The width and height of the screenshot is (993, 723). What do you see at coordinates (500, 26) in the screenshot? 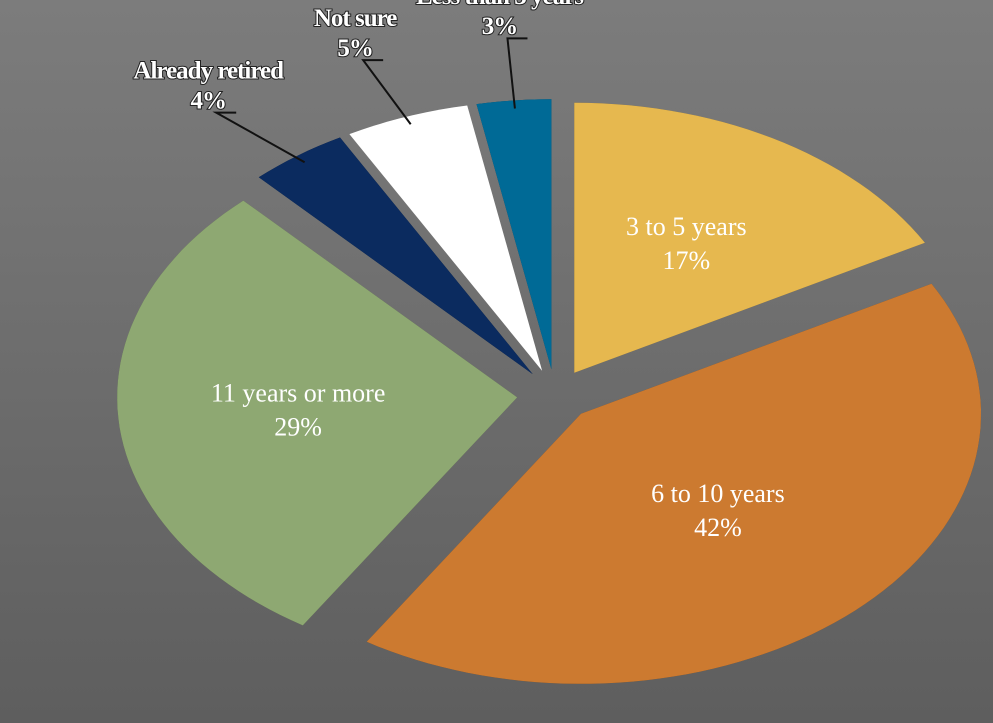
I see `slice-value-label: 3%` at bounding box center [500, 26].